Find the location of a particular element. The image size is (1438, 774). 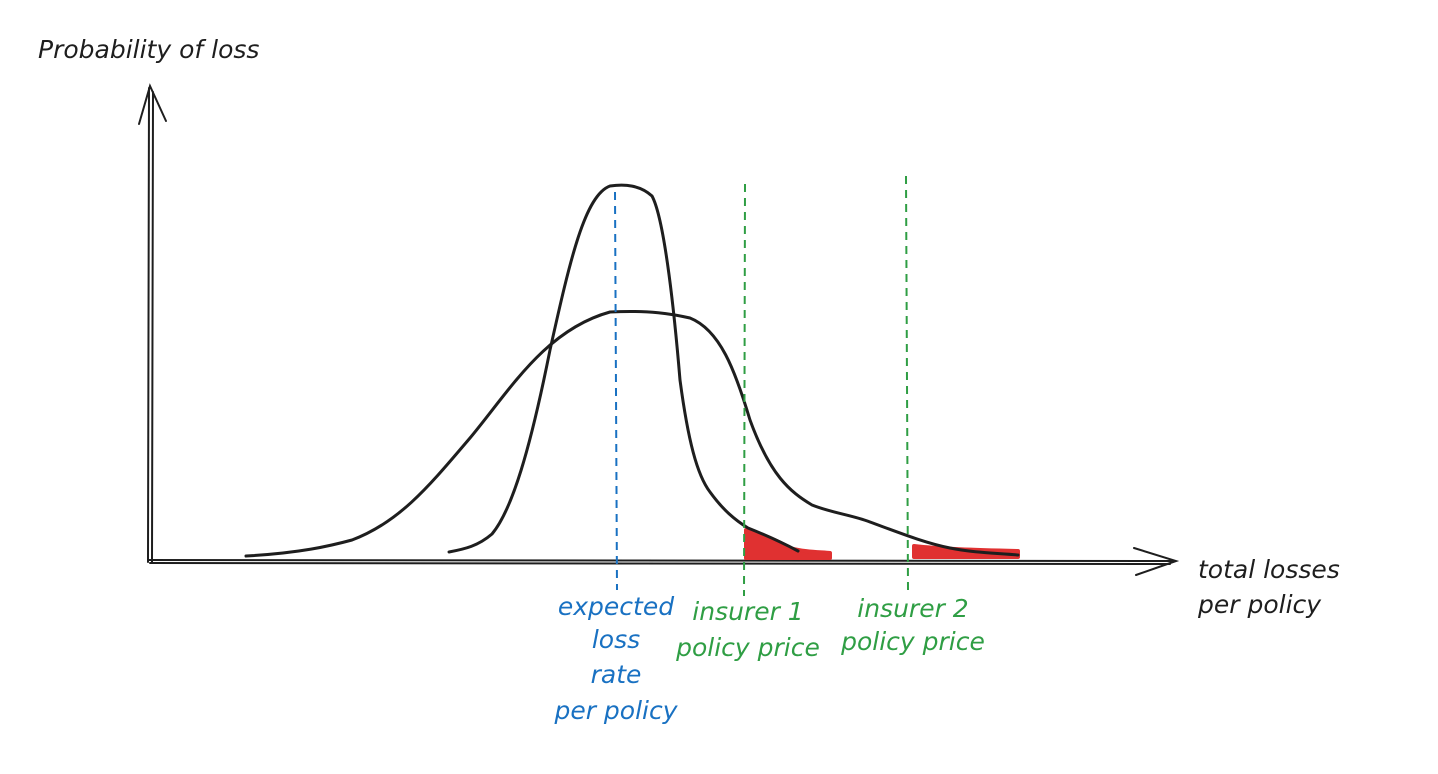

x-axis-label: total losses per policy is located at coordinates (1268, 587).